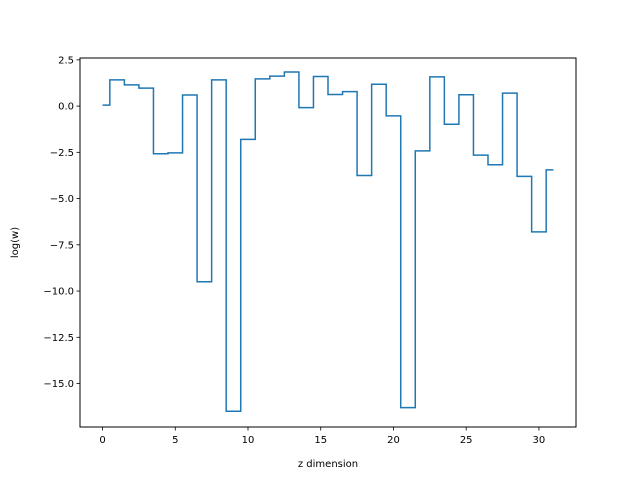 Image resolution: width=640 pixels, height=480 pixels. What do you see at coordinates (539, 440) in the screenshot?
I see `x-tick-label: 30` at bounding box center [539, 440].